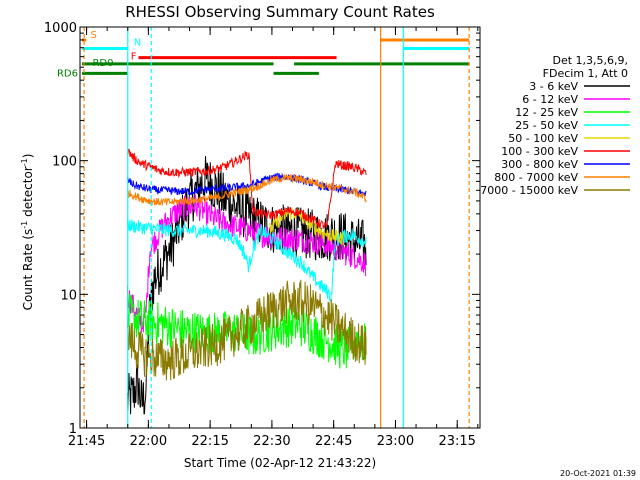 This screenshot has height=480, width=640. Describe the element at coordinates (539, 151) in the screenshot. I see `legend-label-5: 100 - 300 keV` at that location.